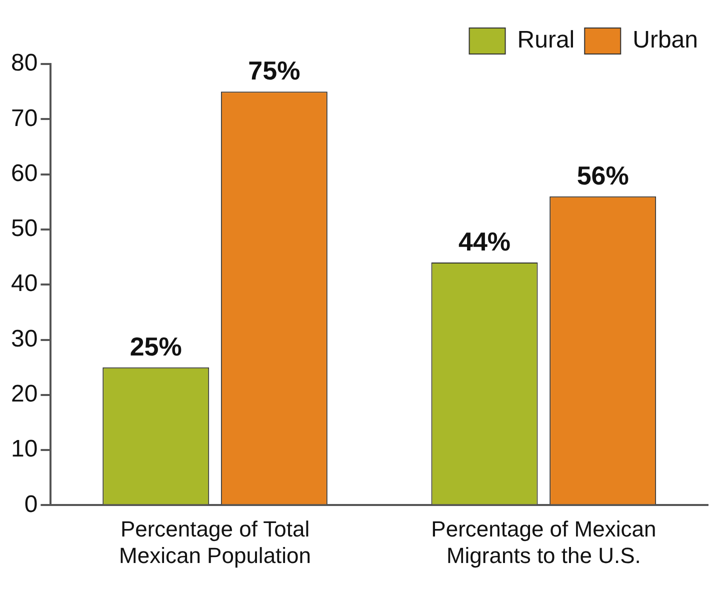 The height and width of the screenshot is (590, 726). Describe the element at coordinates (546, 40) in the screenshot. I see `legend-label: Rural` at that location.